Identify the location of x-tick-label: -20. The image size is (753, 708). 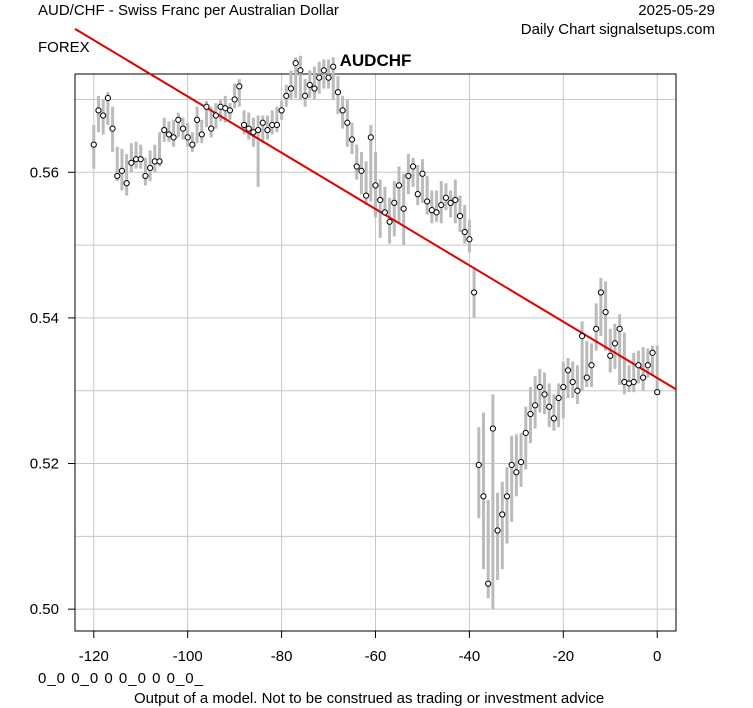
(563, 656).